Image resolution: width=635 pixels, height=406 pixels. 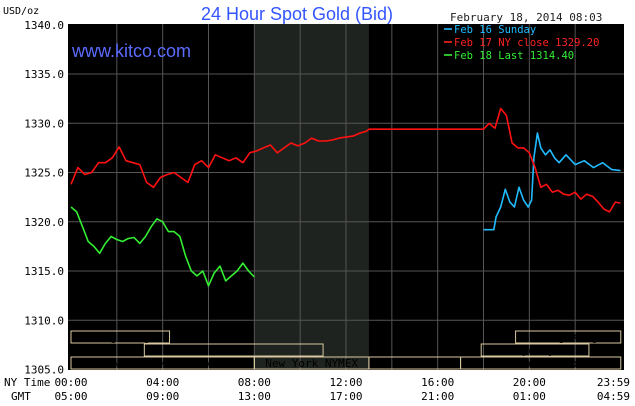 I want to click on y-tick-label: 1320.0, so click(x=44, y=222).